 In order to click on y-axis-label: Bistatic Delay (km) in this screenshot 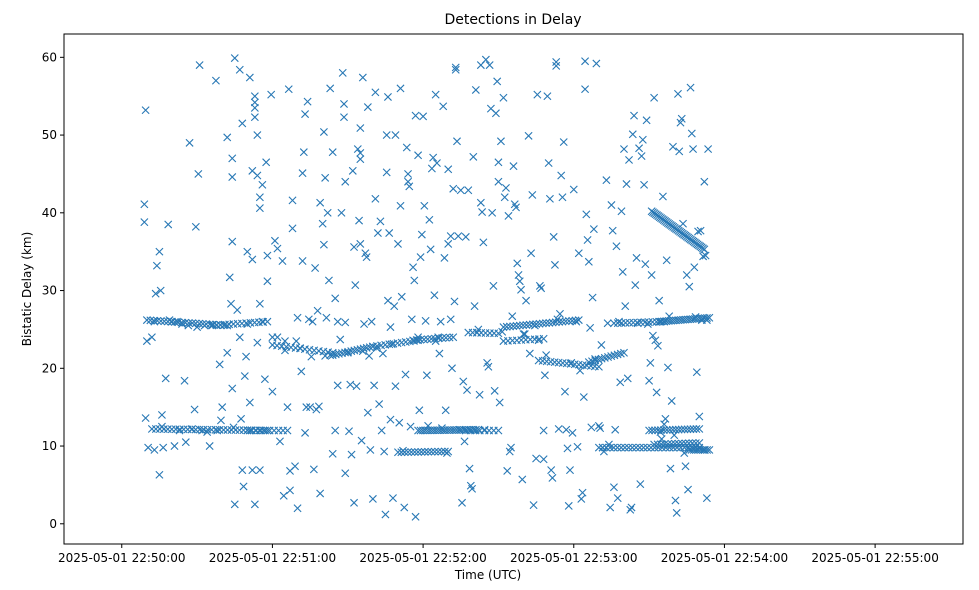, I will do `click(27, 289)`.